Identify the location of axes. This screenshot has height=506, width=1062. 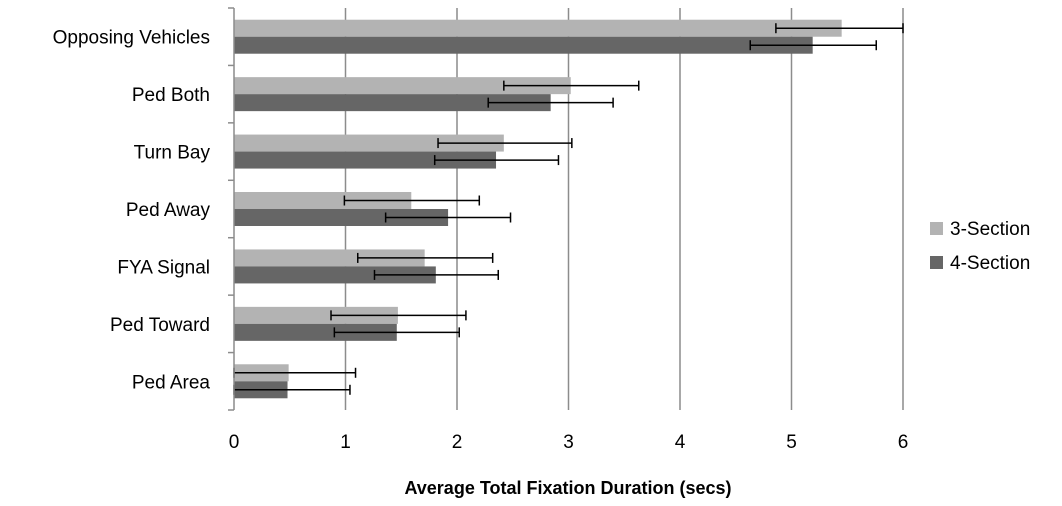
(231, 209).